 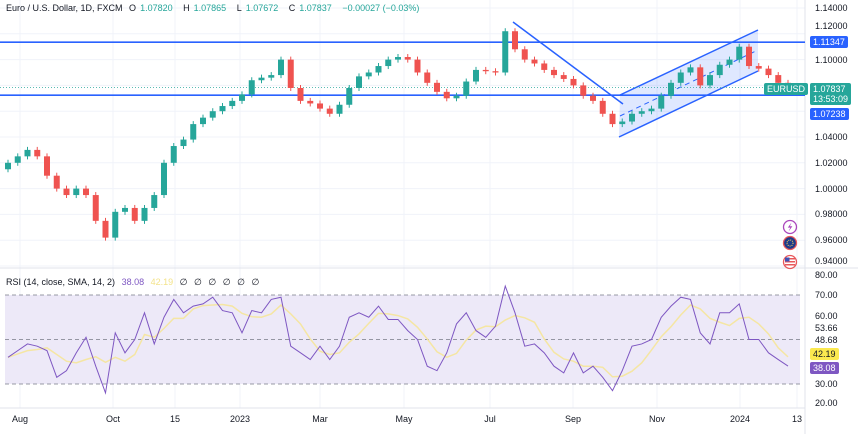 What do you see at coordinates (829, 114) in the screenshot?
I see `support-price-label: 1.07238` at bounding box center [829, 114].